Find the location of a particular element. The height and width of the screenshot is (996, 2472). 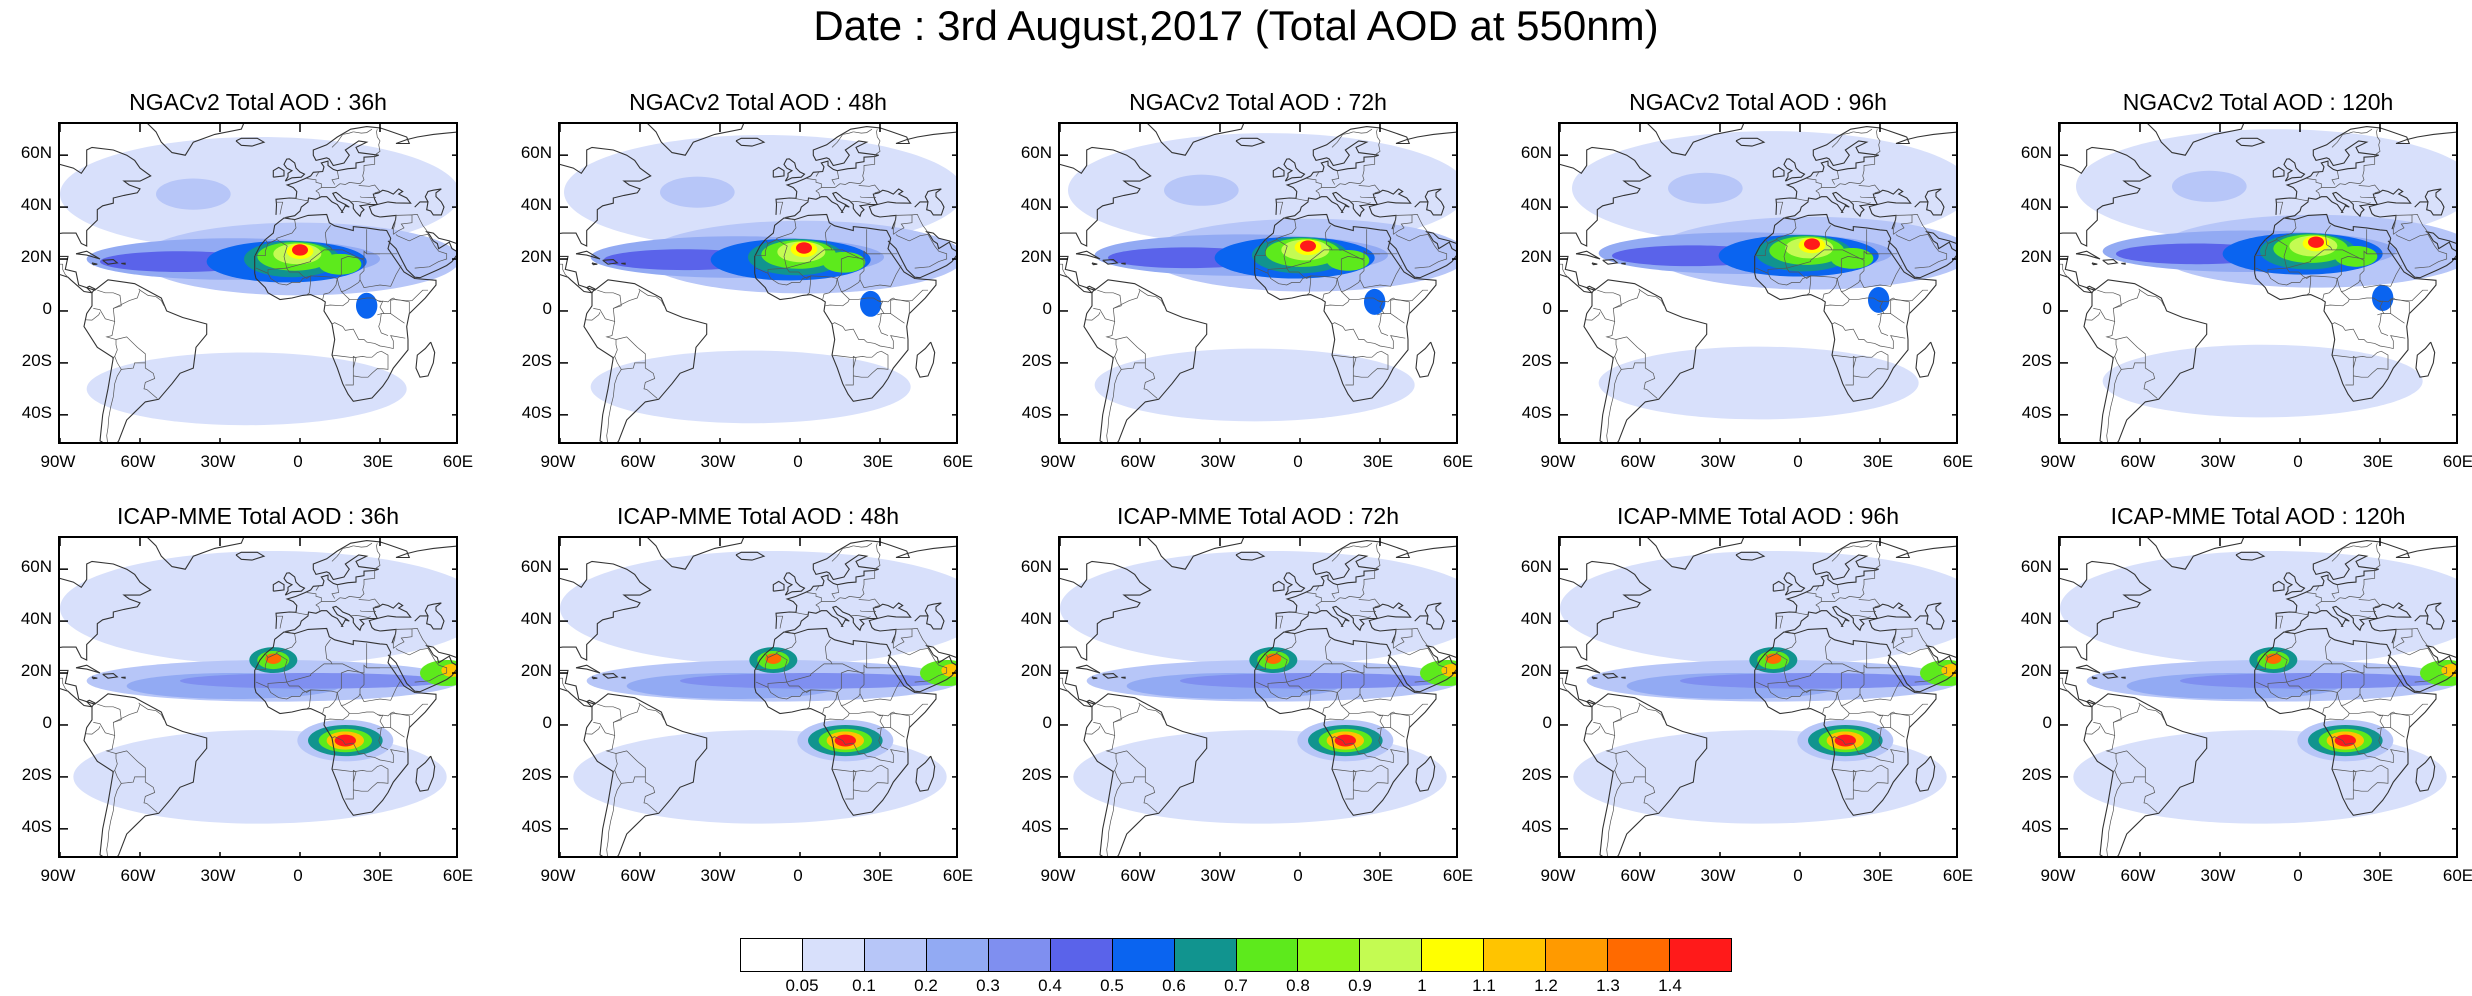

lat-tick-label: 0 is located at coordinates (47, 308).